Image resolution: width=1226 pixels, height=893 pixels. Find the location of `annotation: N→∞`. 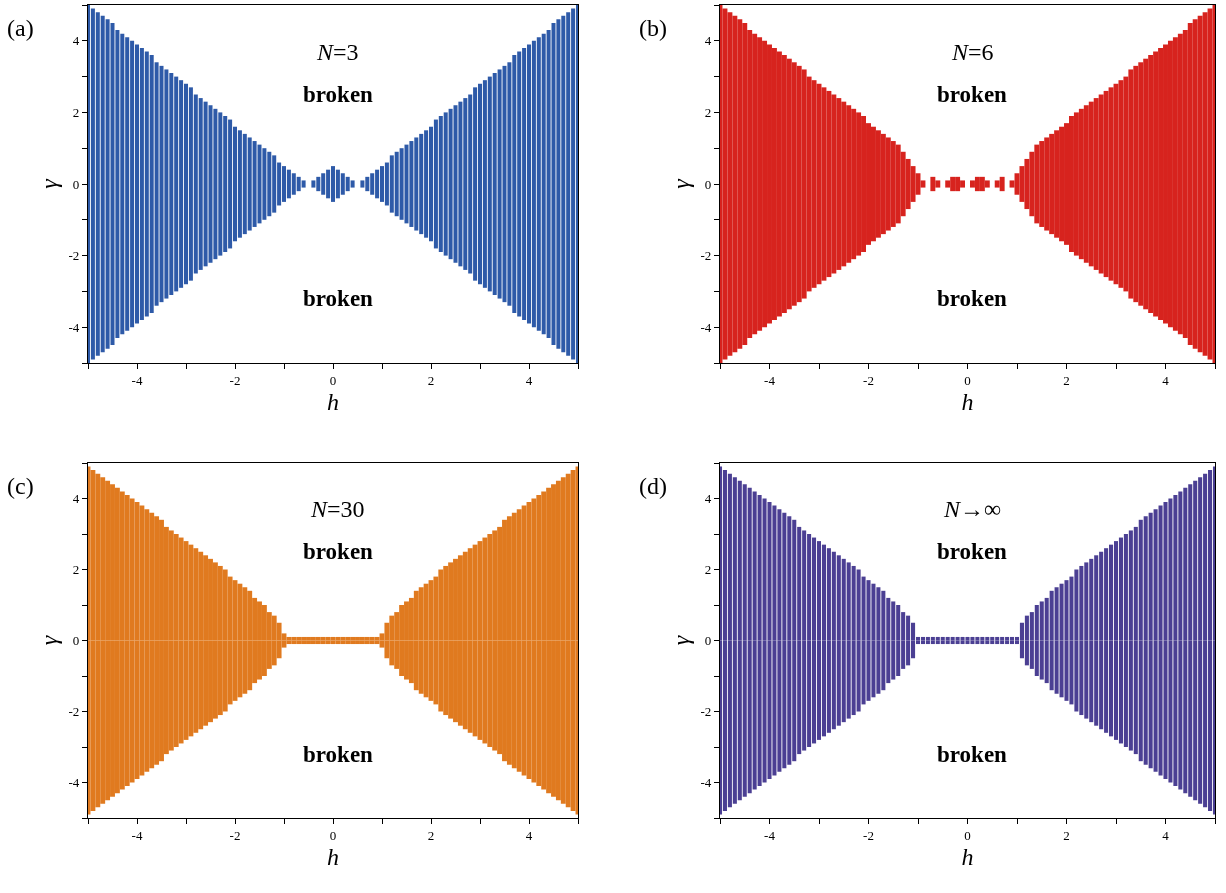

annotation: N→∞ is located at coordinates (972, 509).